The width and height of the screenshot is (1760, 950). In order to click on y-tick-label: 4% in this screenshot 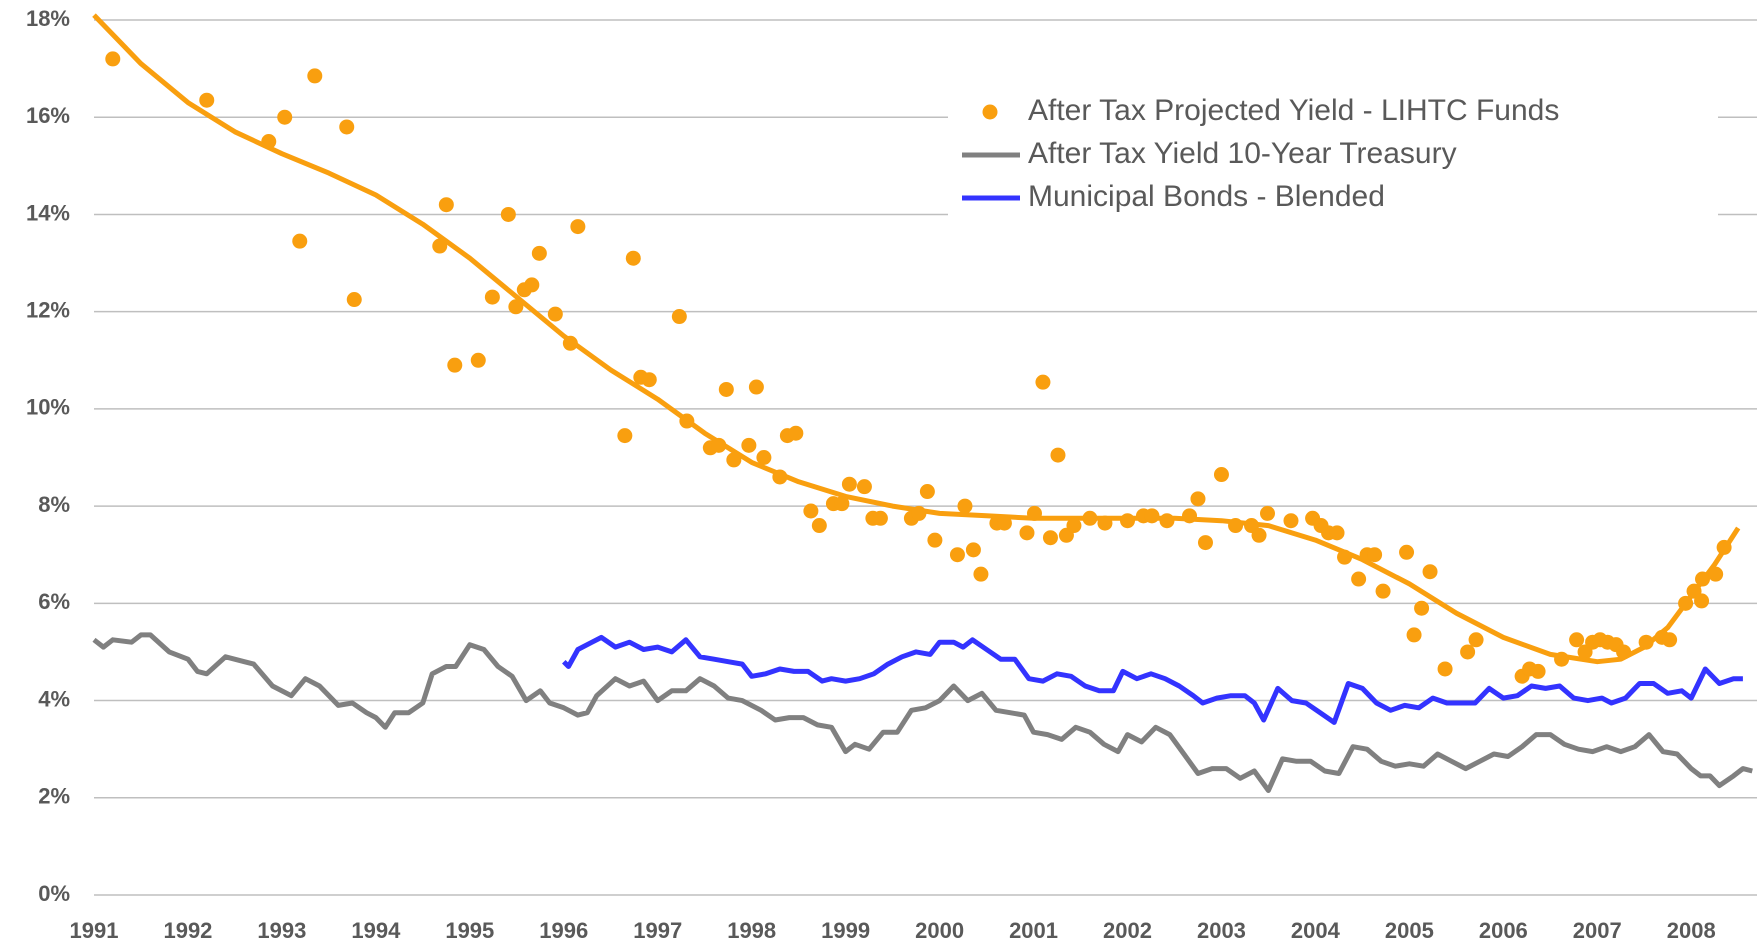, I will do `click(54, 698)`.